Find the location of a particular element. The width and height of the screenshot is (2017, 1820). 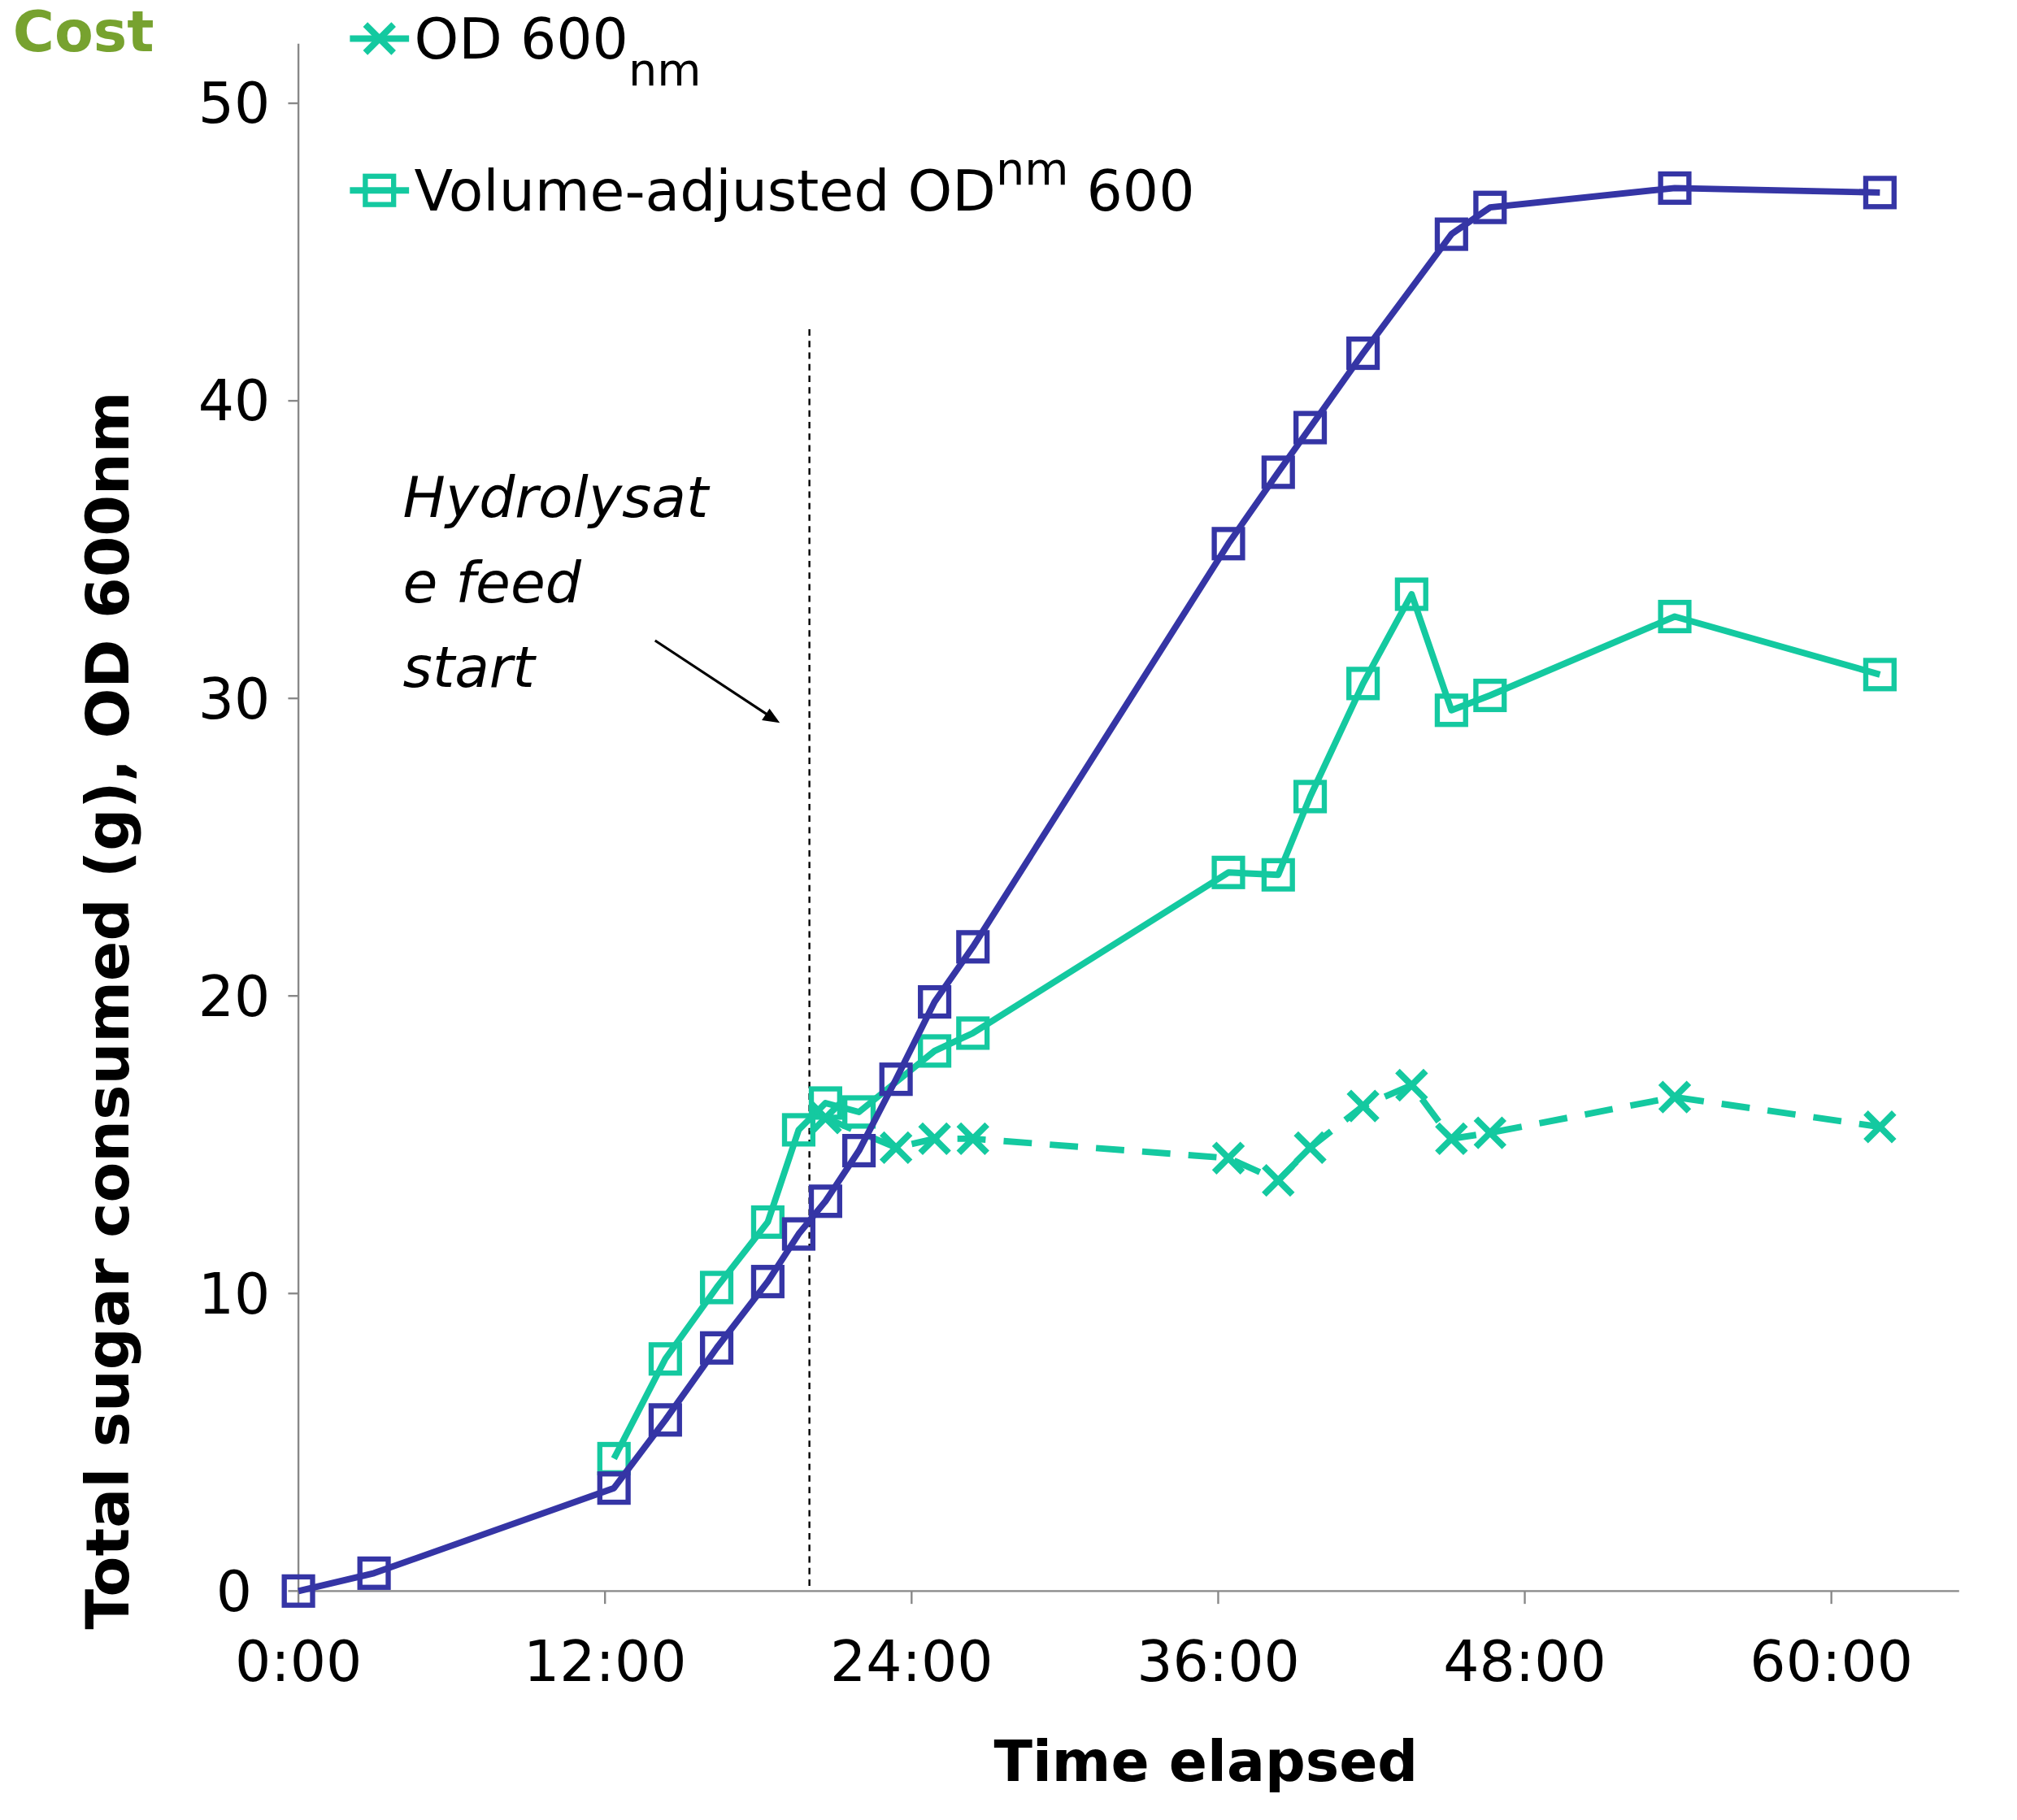

x-axis-title: Time elapsed is located at coordinates (1206, 1761).